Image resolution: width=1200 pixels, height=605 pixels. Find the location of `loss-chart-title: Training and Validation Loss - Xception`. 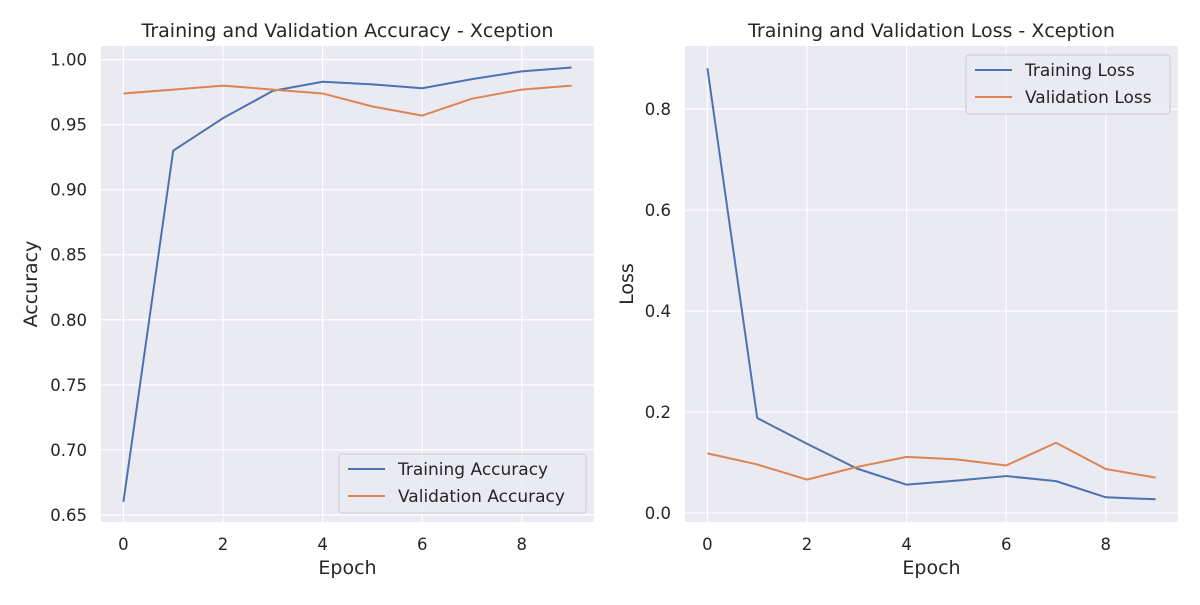

loss-chart-title: Training and Validation Loss - Xception is located at coordinates (931, 31).